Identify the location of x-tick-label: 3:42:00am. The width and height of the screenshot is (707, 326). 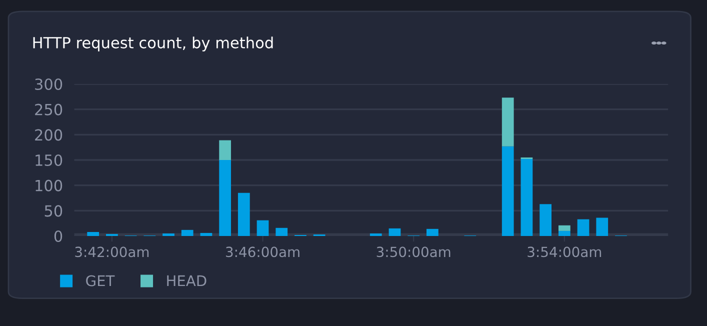
(112, 252).